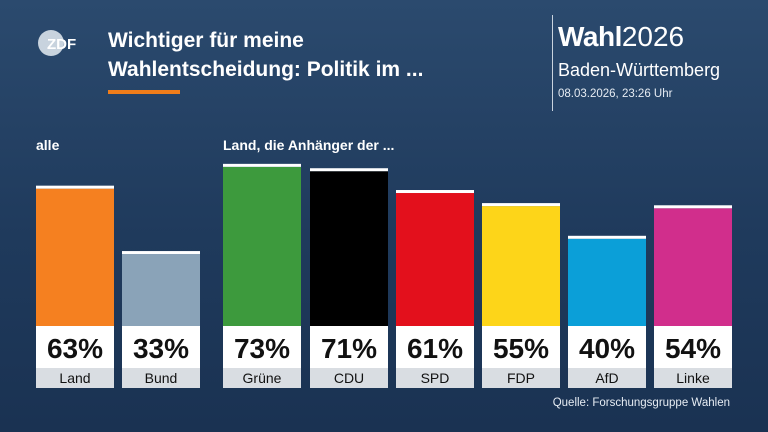 The width and height of the screenshot is (768, 432). What do you see at coordinates (693, 267) in the screenshot?
I see `bar-linke` at bounding box center [693, 267].